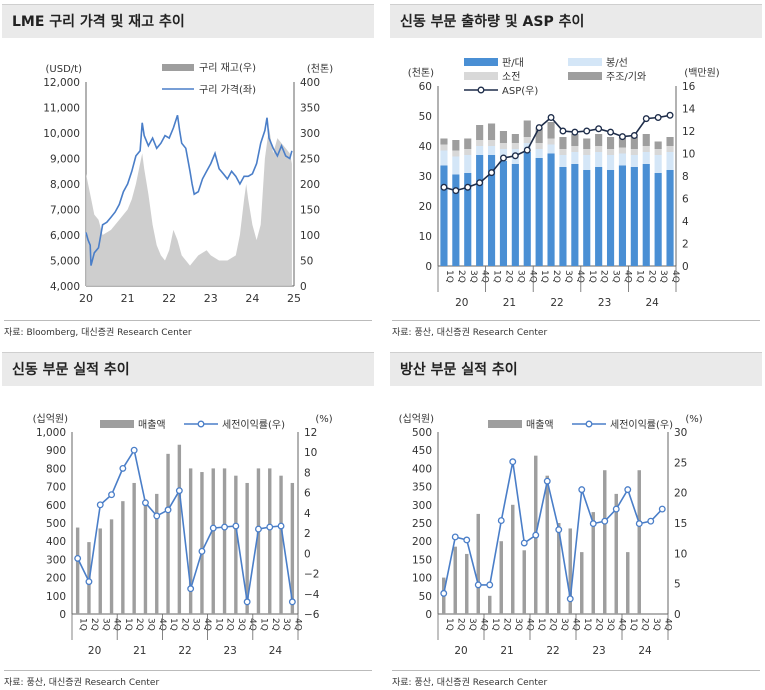 This screenshot has width=765, height=690. What do you see at coordinates (585, 62) in the screenshot?
I see `legend-swatch` at bounding box center [585, 62].